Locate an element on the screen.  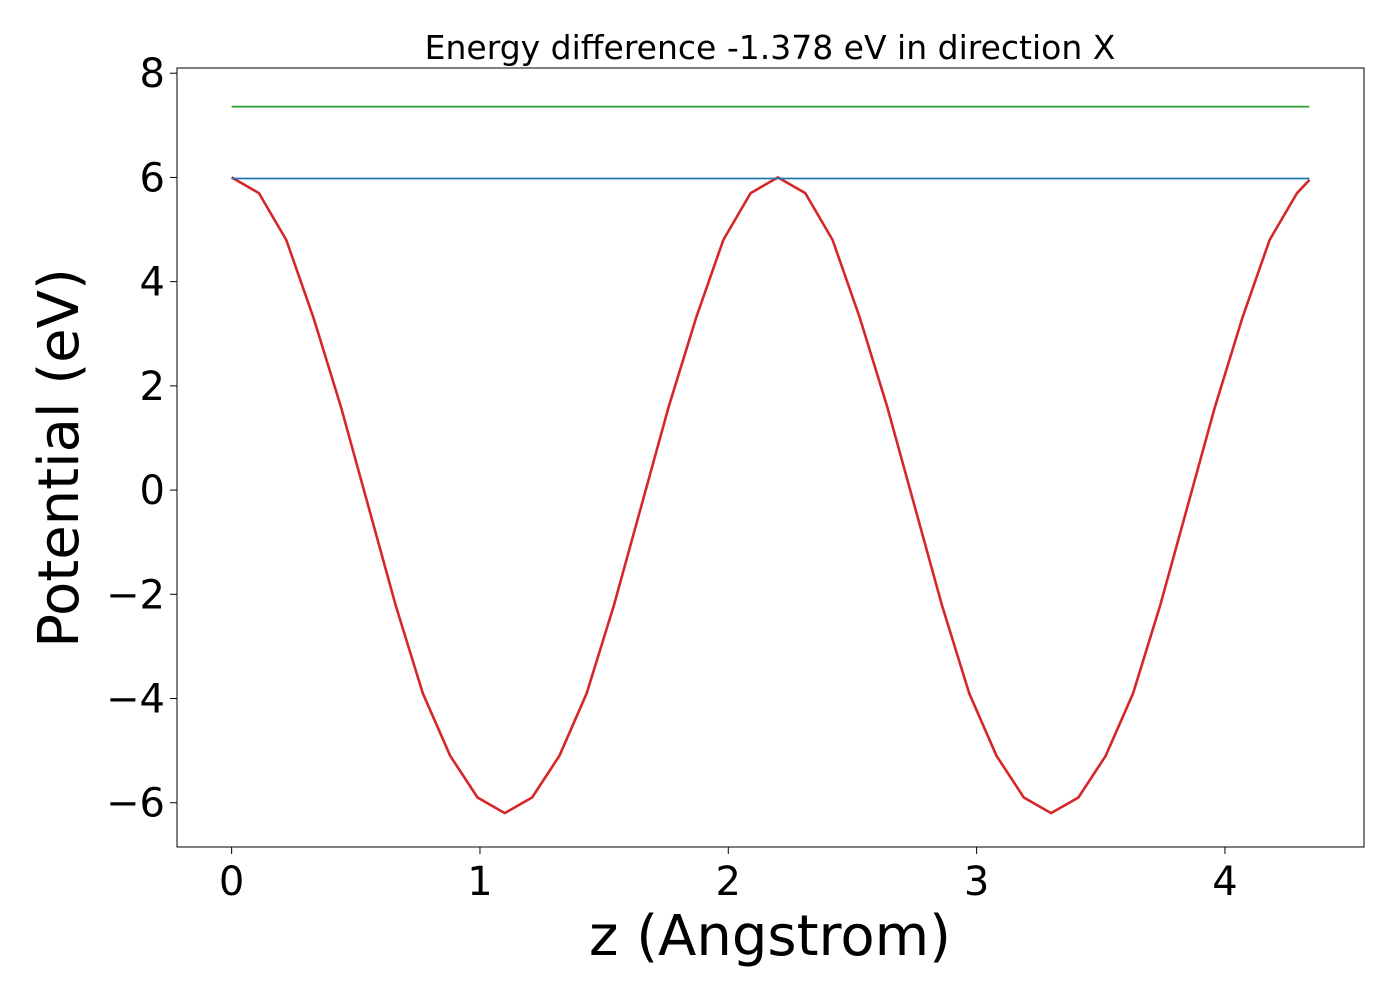
x-tick-label: 0 is located at coordinates (231, 882).